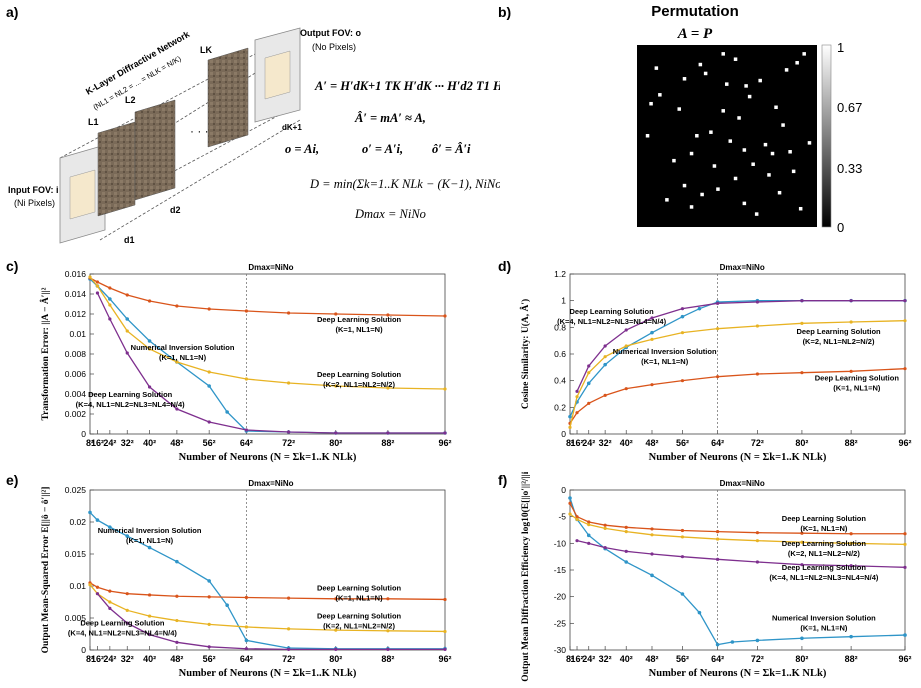 This screenshot has width=921, height=688. Describe the element at coordinates (444, 659) in the screenshot. I see `x-tick-label: 96²` at that location.